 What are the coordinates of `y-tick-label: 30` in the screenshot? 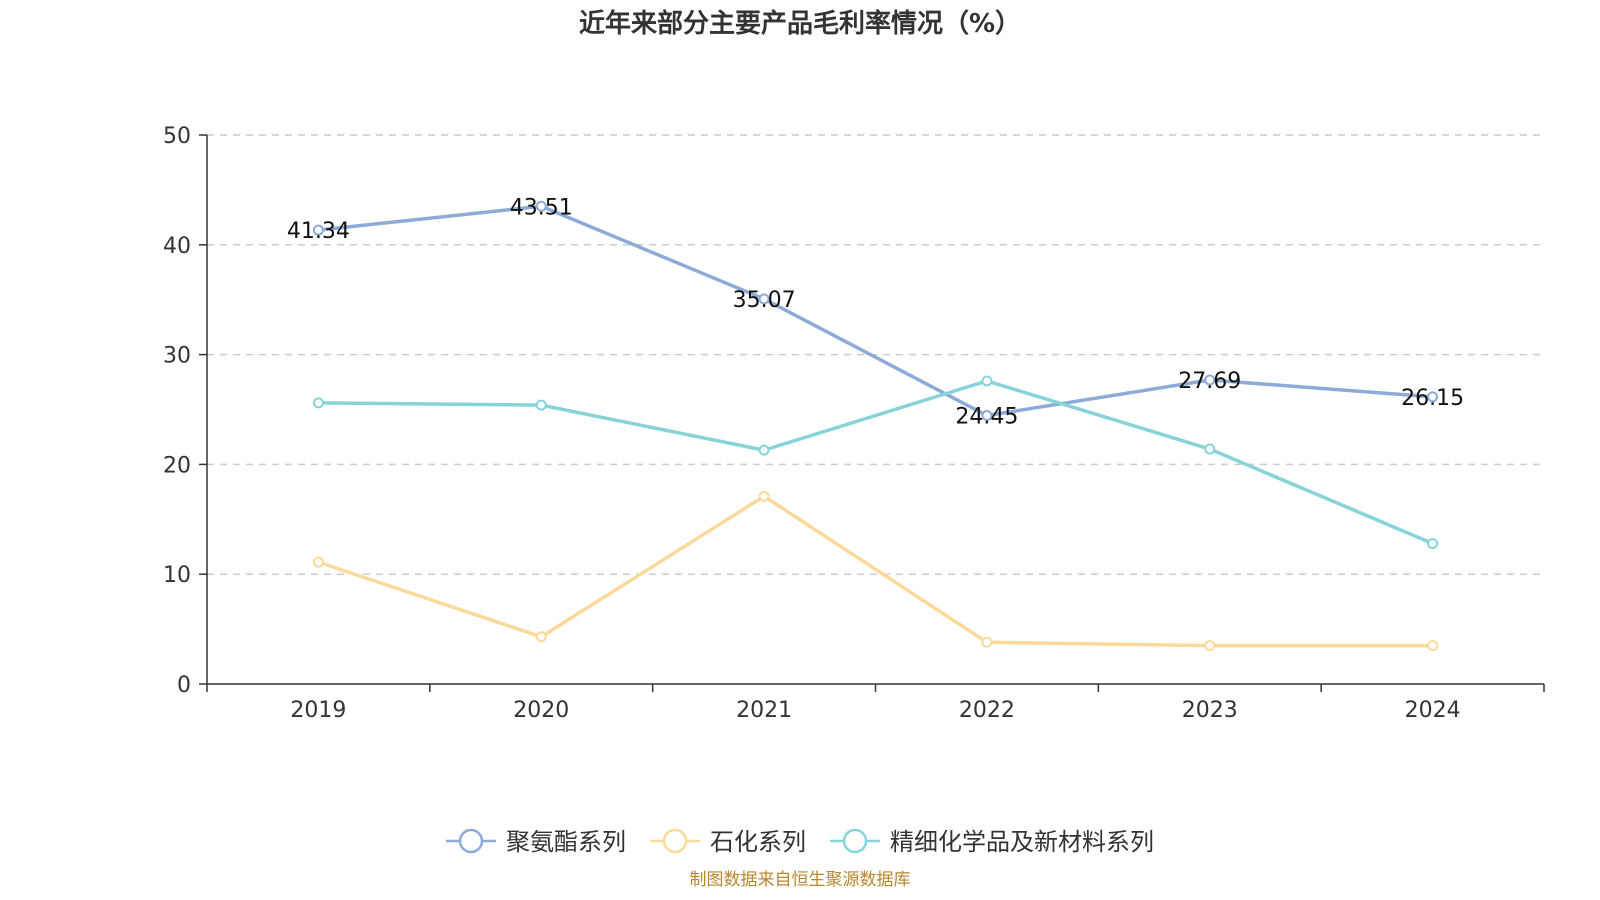 It's located at (177, 356).